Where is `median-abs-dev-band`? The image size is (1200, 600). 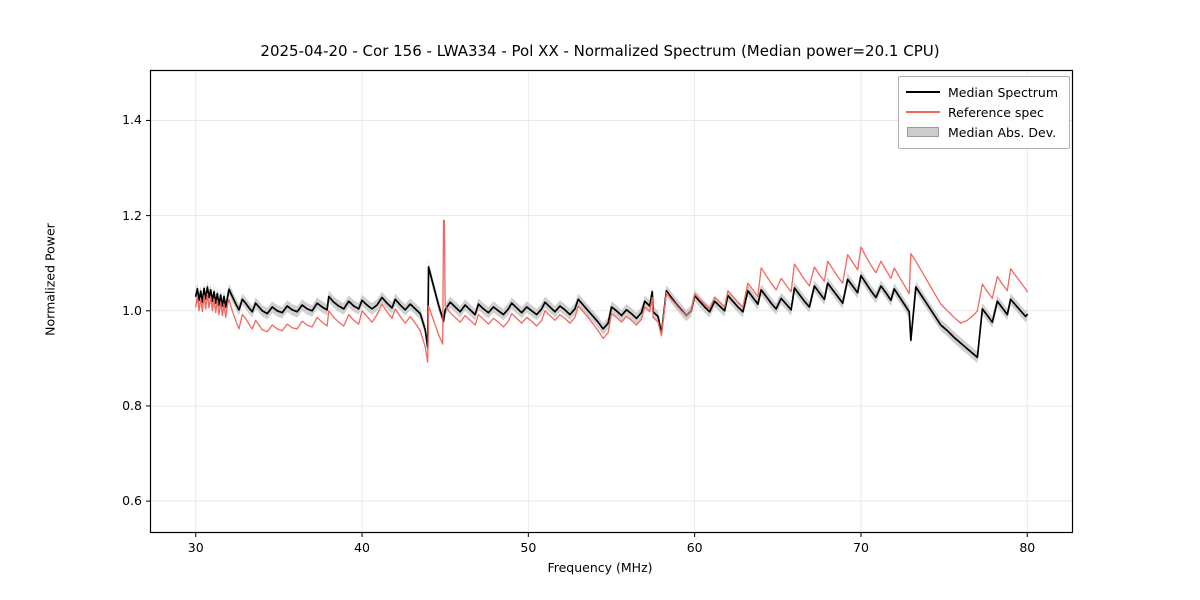 median-abs-dev-band is located at coordinates (611, 312).